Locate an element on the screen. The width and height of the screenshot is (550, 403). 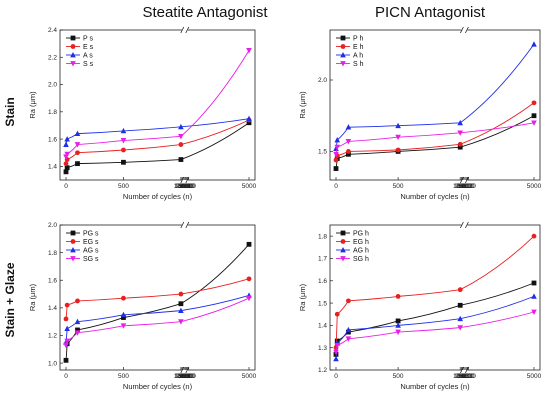
y-tick-label: 2.0 is located at coordinates (322, 80).